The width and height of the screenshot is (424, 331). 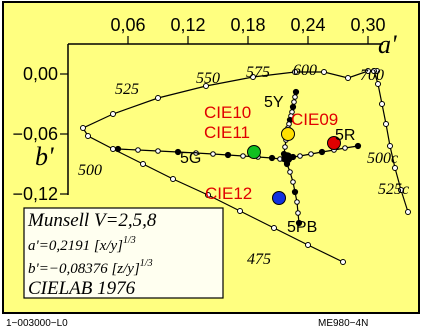 What do you see at coordinates (305, 70) in the screenshot?
I see `wavelength-label-600: 600` at bounding box center [305, 70].